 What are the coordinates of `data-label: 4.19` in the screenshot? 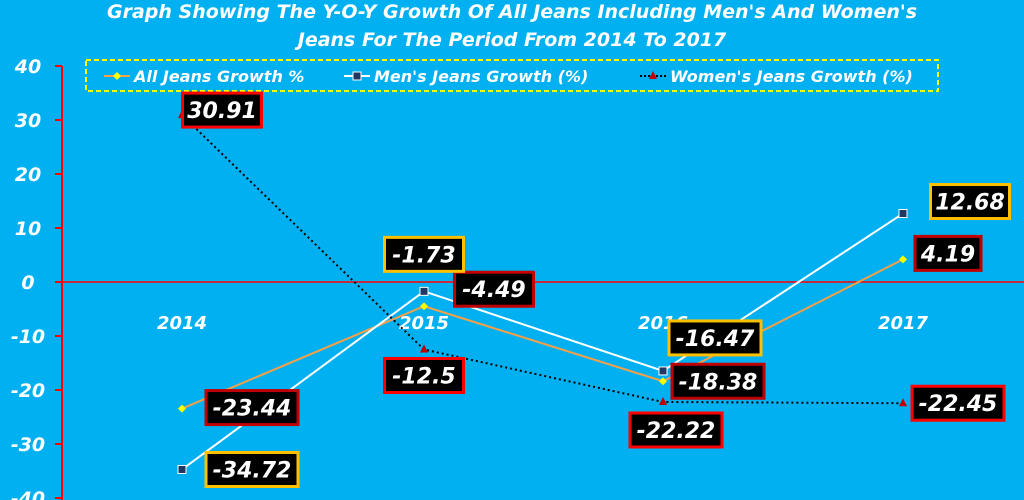 It's located at (947, 254).